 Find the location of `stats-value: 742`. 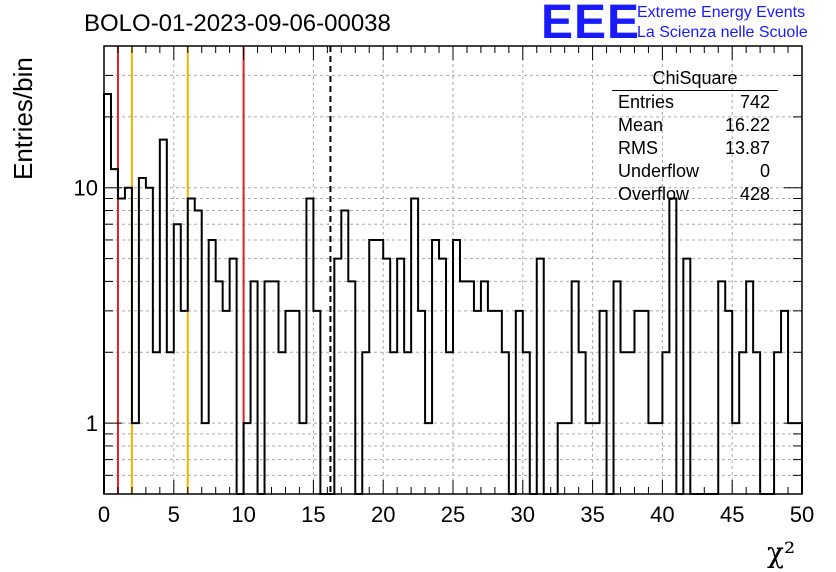

stats-value: 742 is located at coordinates (754, 102).